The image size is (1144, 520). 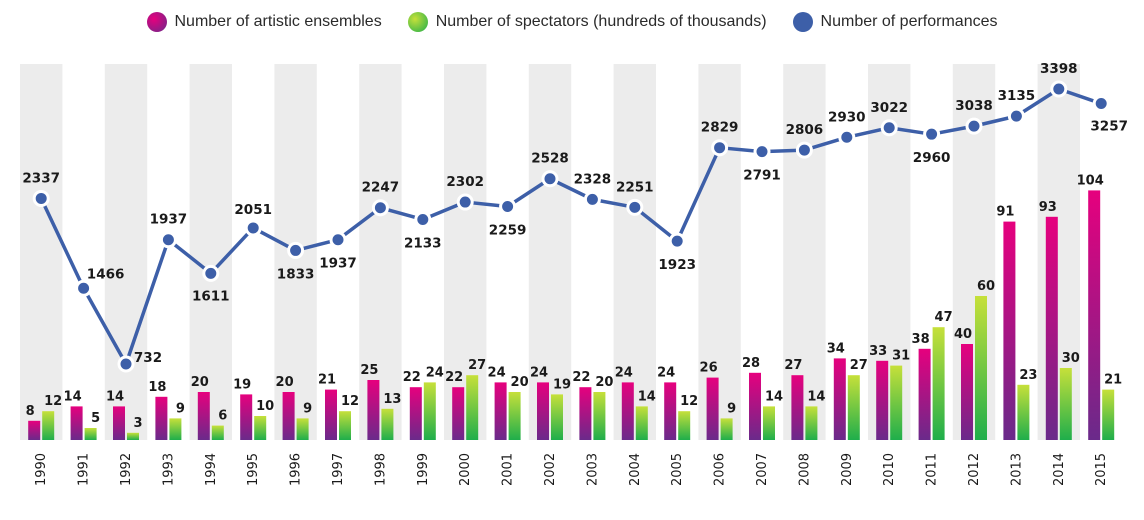 What do you see at coordinates (331, 414) in the screenshot?
I see `bar-ensembles-1997` at bounding box center [331, 414].